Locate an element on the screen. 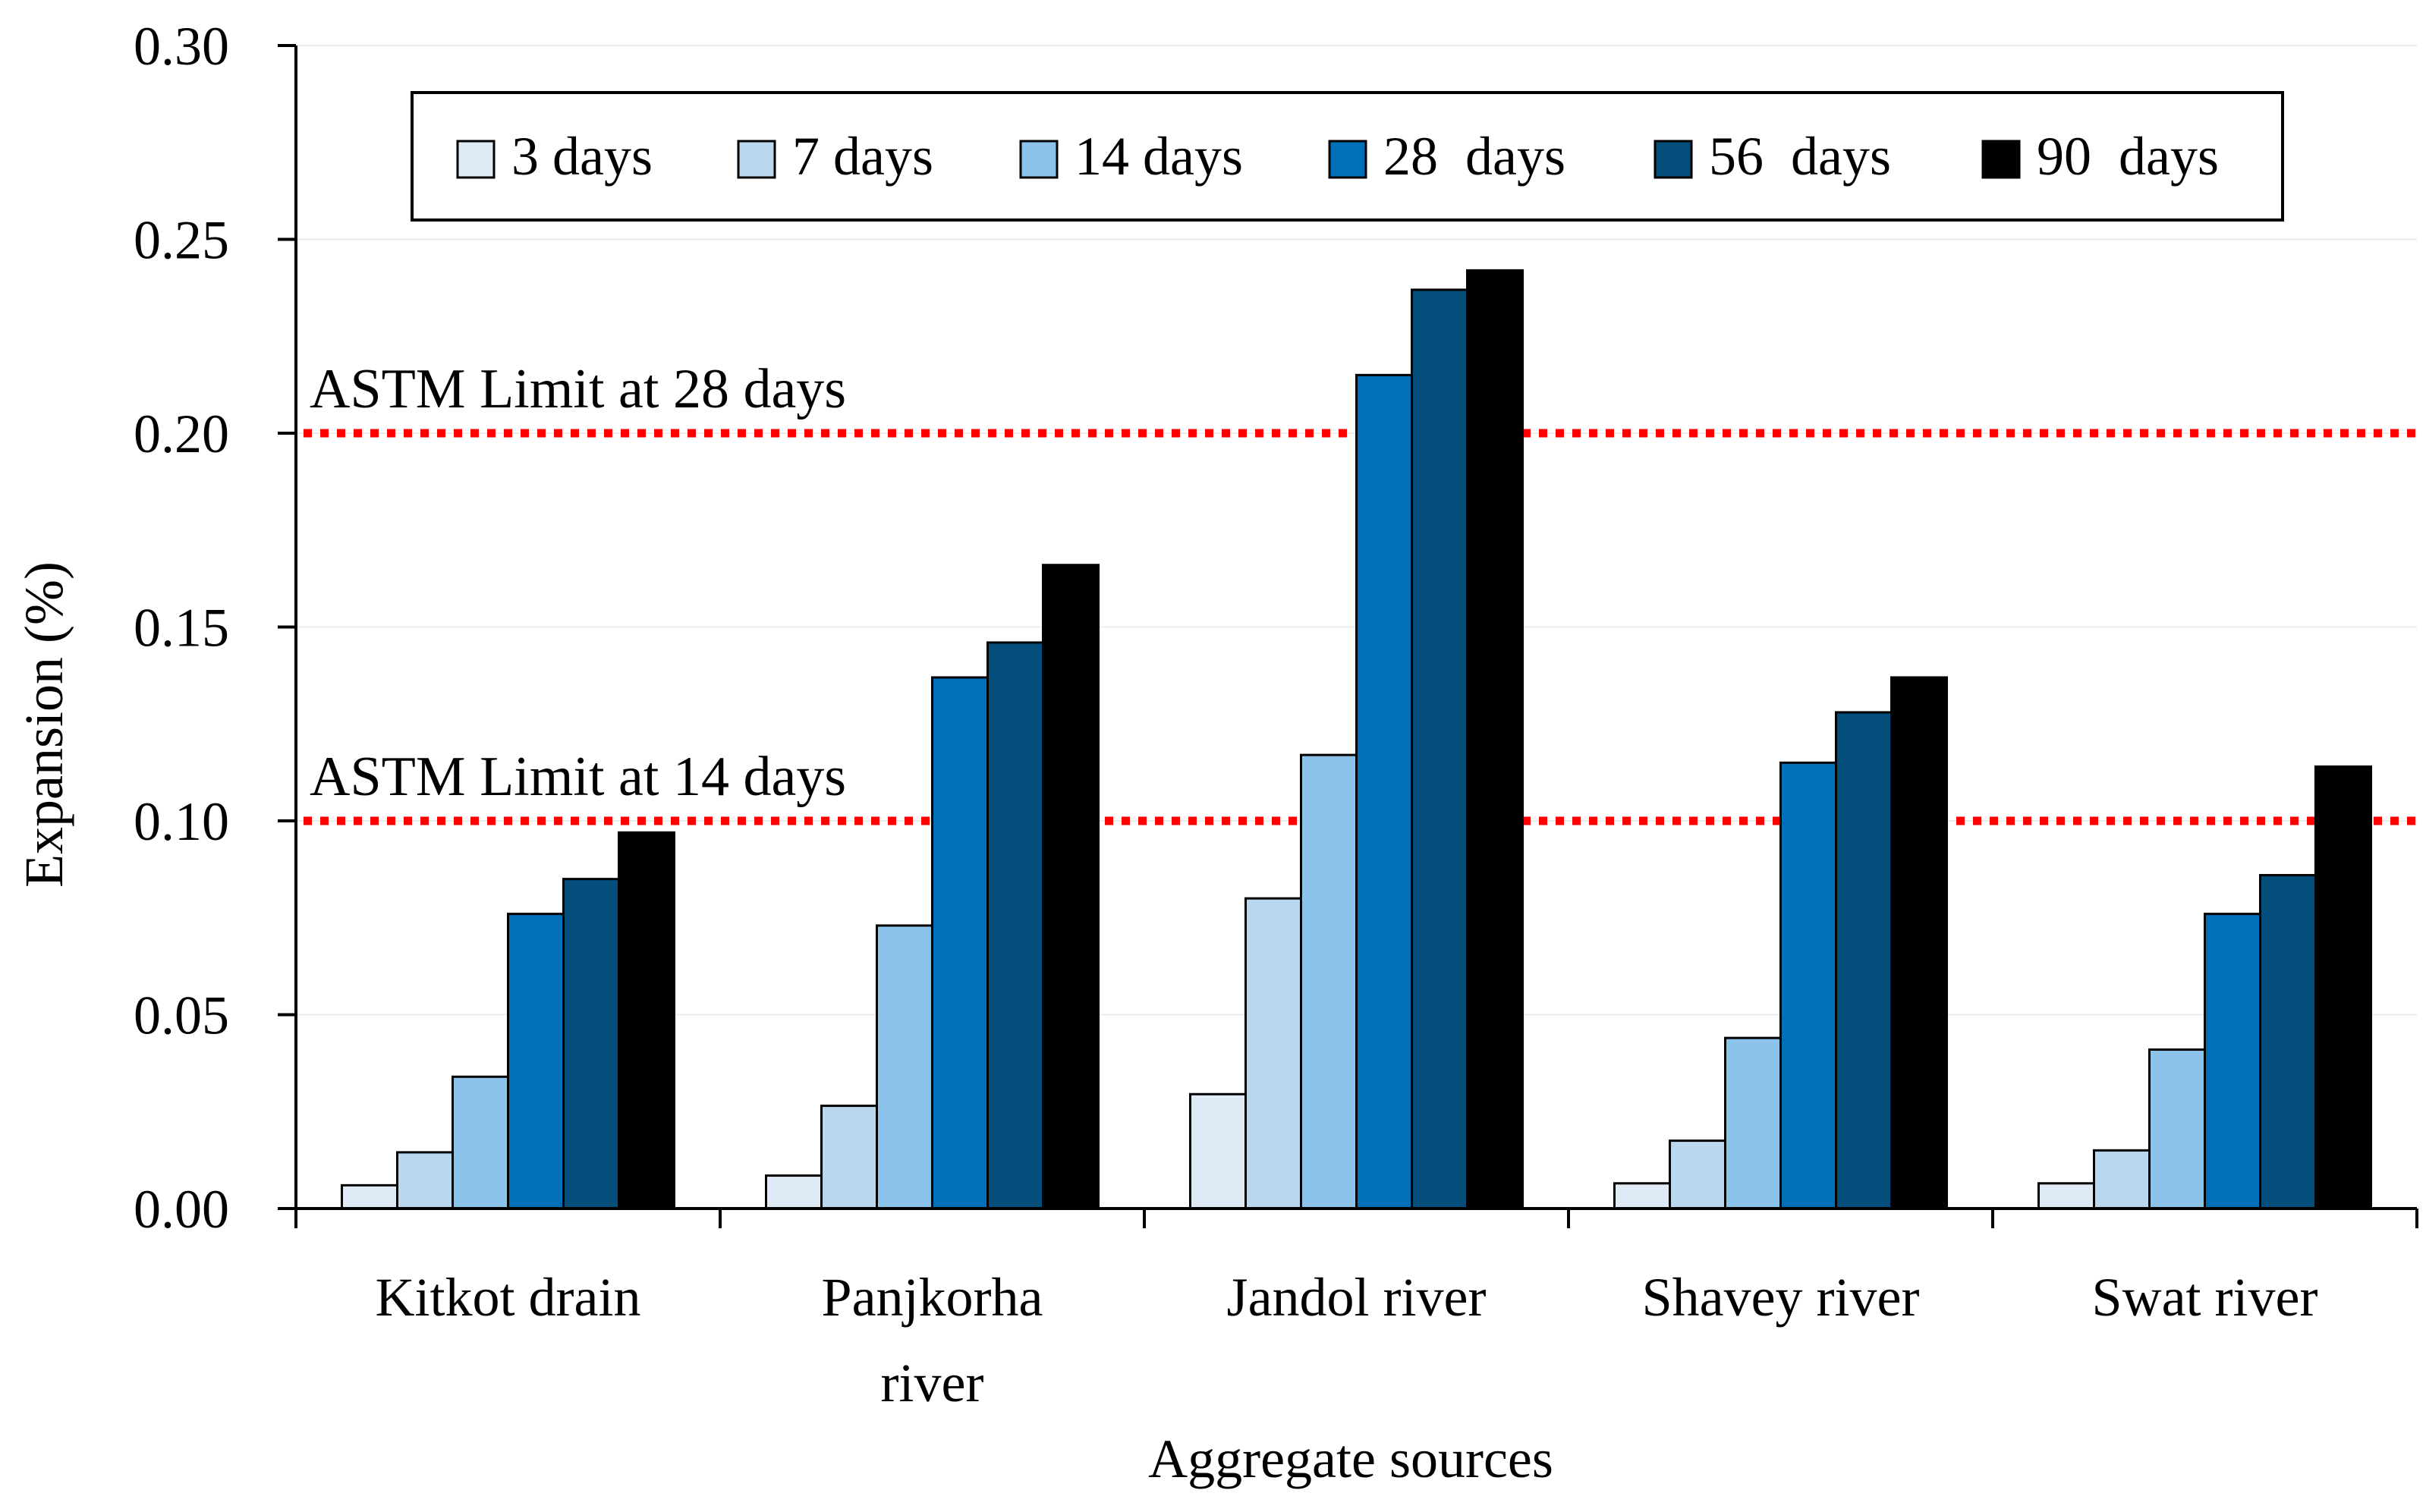 The width and height of the screenshot is (2426, 1512). y-axis-ticks: 0.00 0.05 0.10 0.15 0.20 0.25 0.30 is located at coordinates (215, 628).